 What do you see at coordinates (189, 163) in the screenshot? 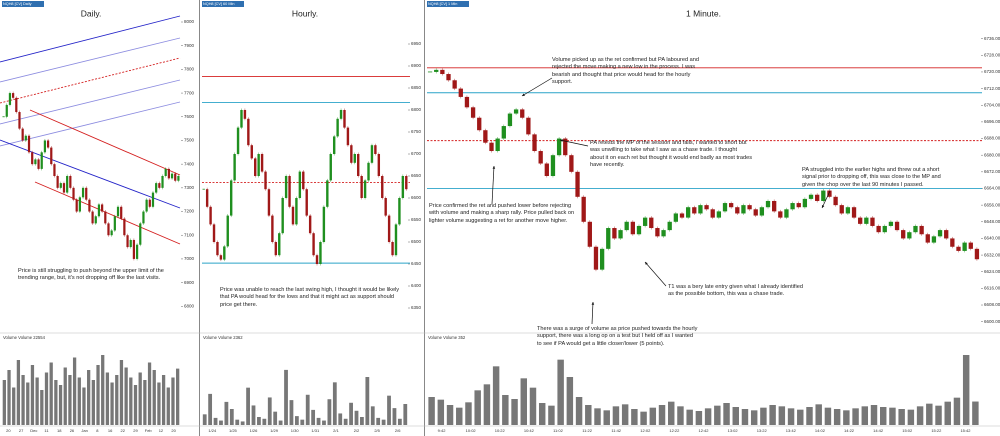
I see `y-tick-label: 7400` at bounding box center [189, 163].